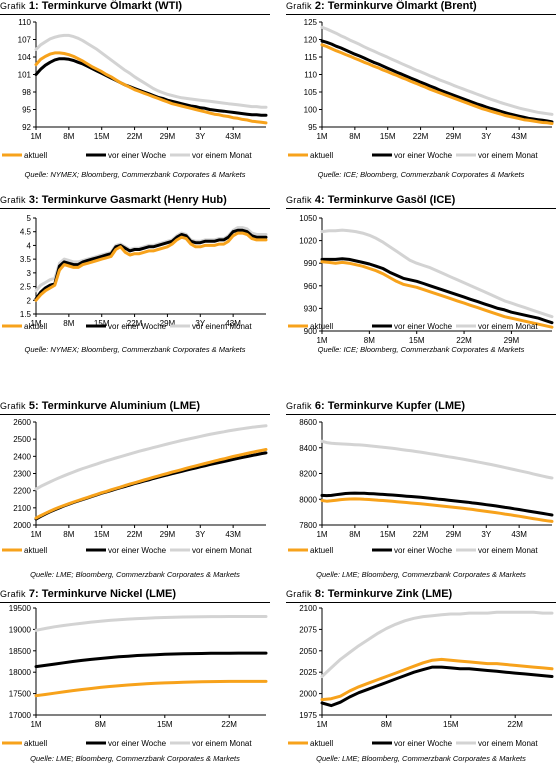 This screenshot has width=556, height=778. I want to click on y-tick-label: 8000, so click(308, 499).